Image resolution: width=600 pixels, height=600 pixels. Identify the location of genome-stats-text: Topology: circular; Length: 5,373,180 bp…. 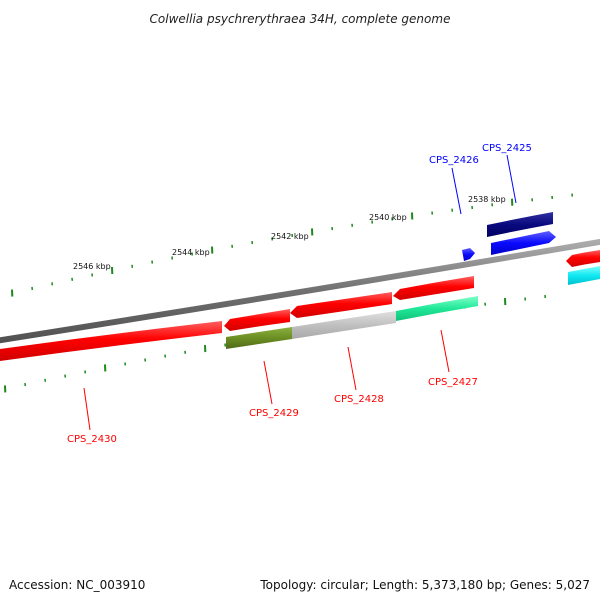
(425, 585).